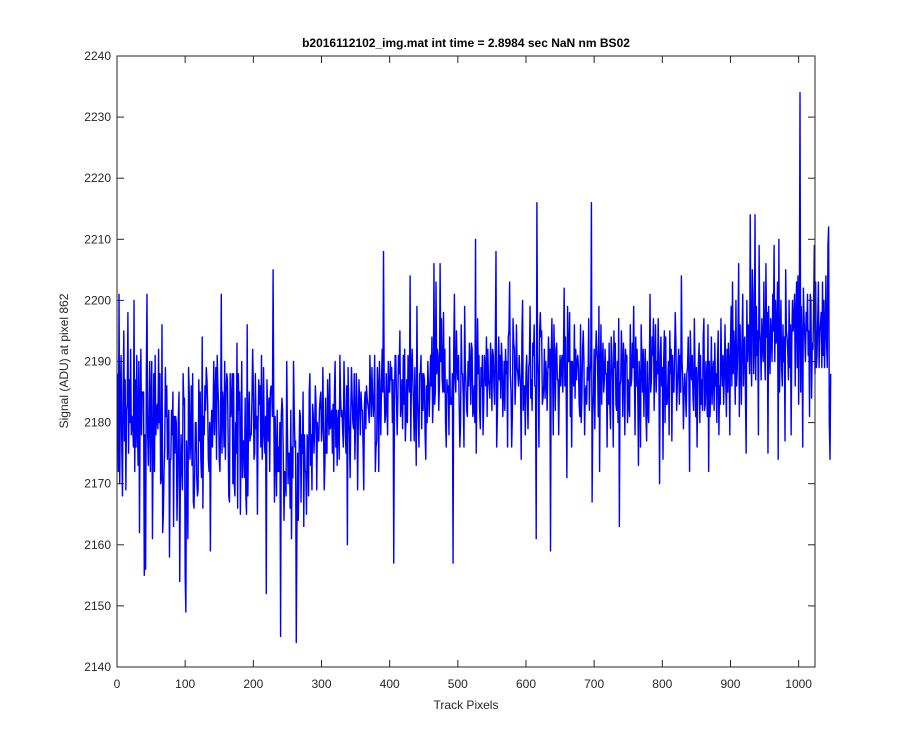 The height and width of the screenshot is (750, 900). I want to click on x-tick-label: 200, so click(253, 684).